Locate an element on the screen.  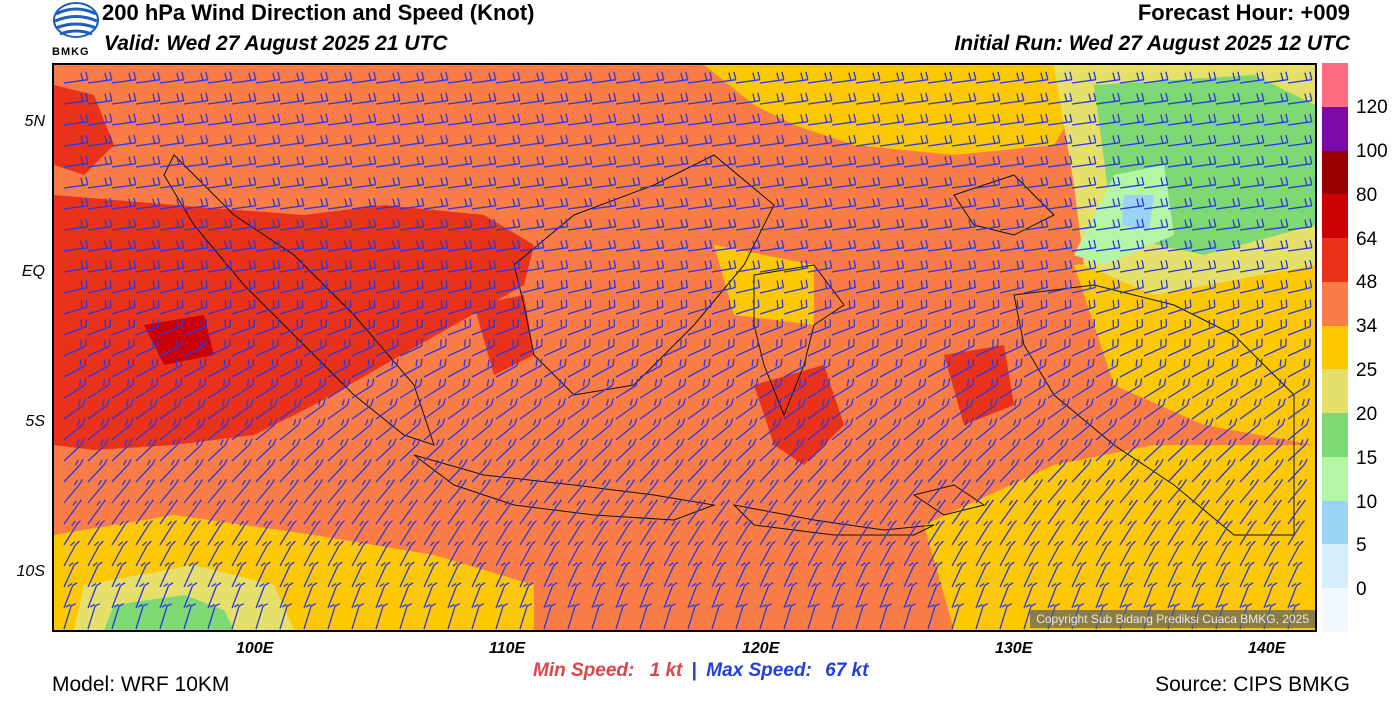
min-speed-value: 1 kt is located at coordinates (666, 670).